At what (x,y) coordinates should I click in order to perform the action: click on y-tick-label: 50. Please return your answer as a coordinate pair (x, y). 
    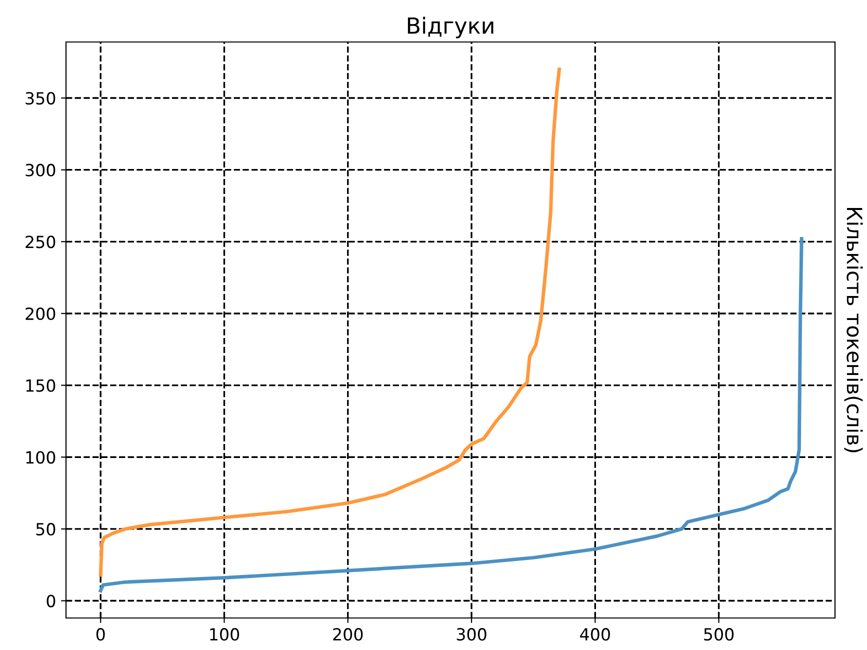
    Looking at the image, I should click on (46, 529).